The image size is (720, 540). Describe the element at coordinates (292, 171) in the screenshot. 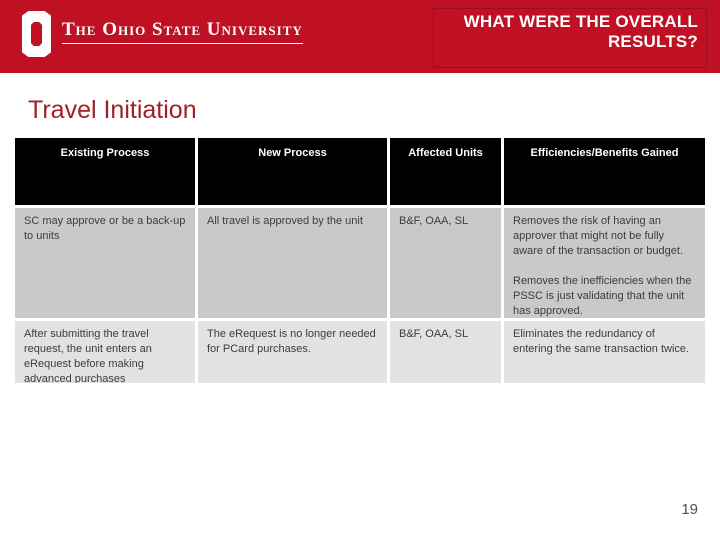

I see `column-header-new-process: New Process` at that location.